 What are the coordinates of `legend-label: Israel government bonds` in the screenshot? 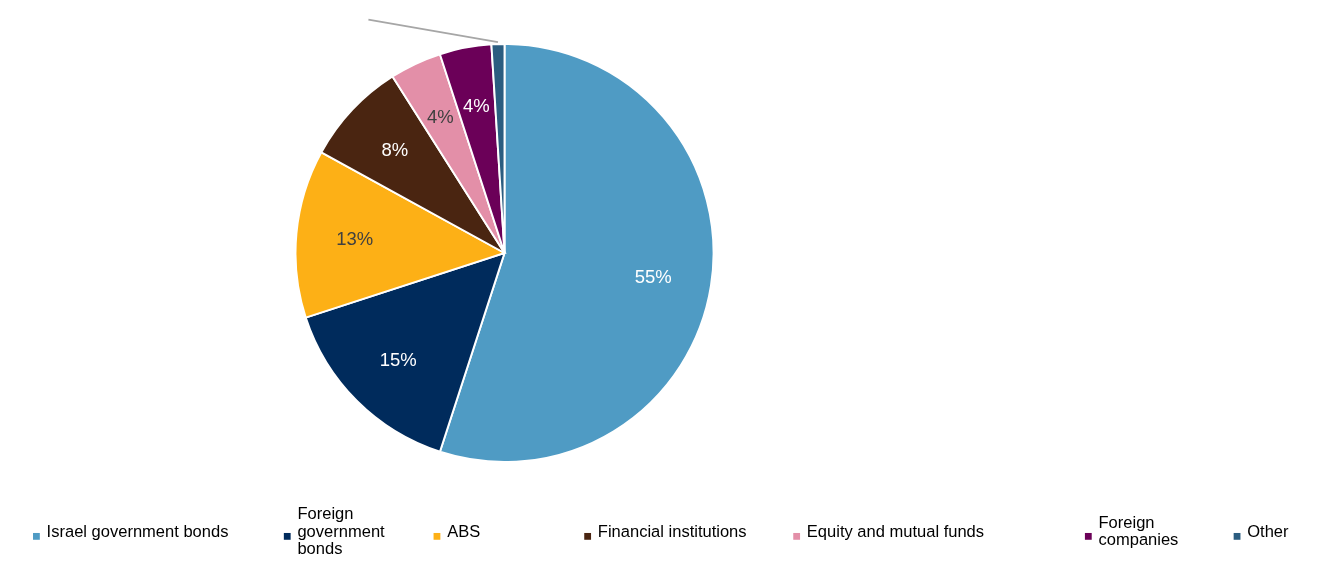 It's located at (137, 531).